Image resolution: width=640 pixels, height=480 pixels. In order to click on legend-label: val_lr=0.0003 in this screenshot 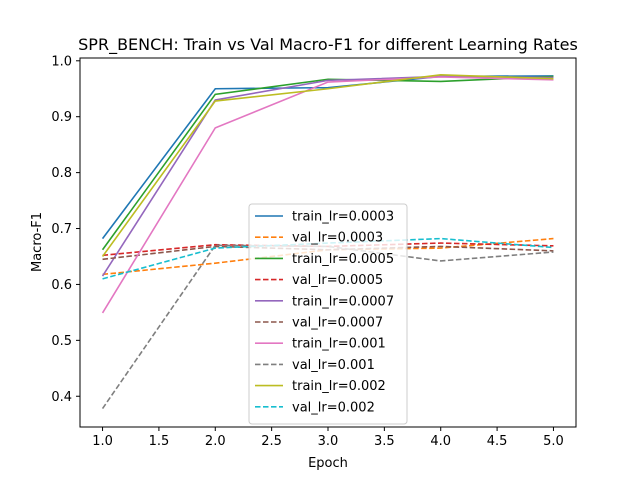, I will do `click(337, 238)`.